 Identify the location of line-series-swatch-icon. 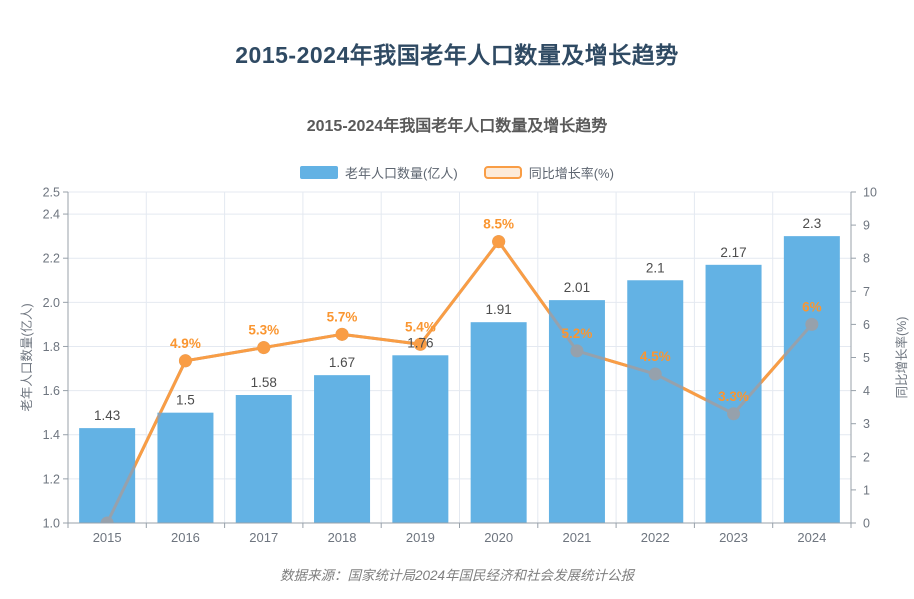
(502, 172).